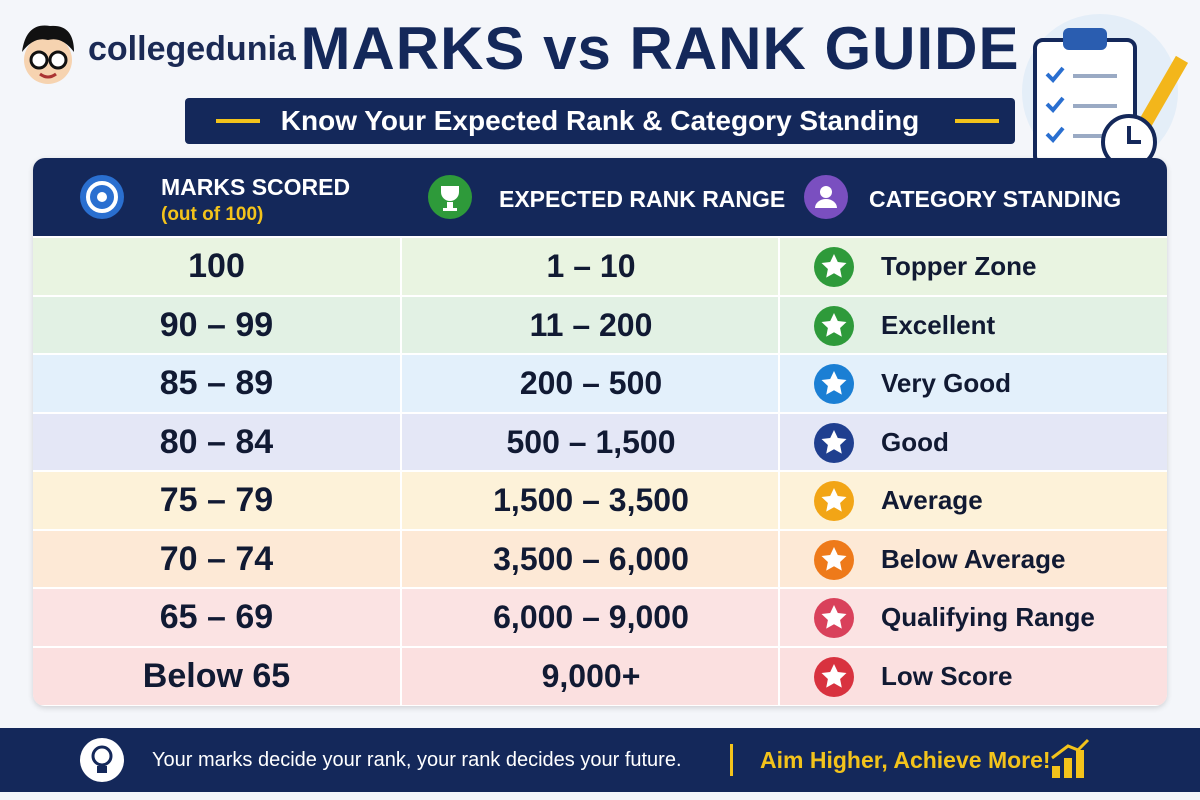 The height and width of the screenshot is (800, 1200). Describe the element at coordinates (590, 559) in the screenshot. I see `rank-cell: 3,500 – 6,000` at that location.